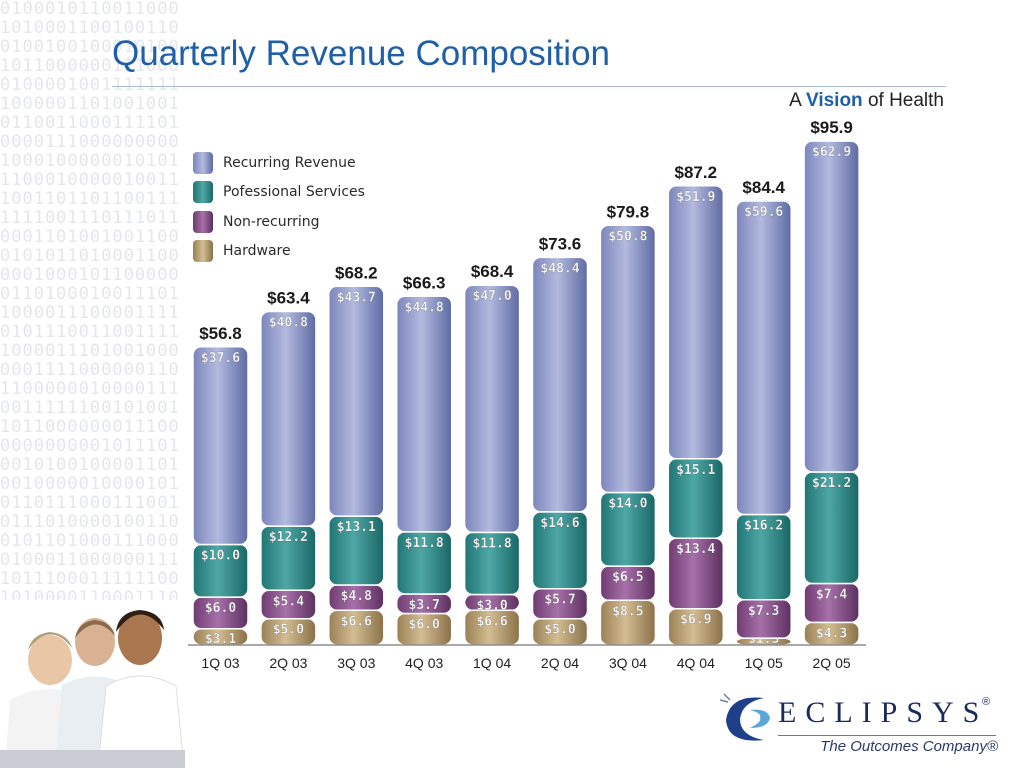 This screenshot has height=768, width=1024. What do you see at coordinates (288, 601) in the screenshot?
I see `segment-value-label: $5.4` at bounding box center [288, 601].